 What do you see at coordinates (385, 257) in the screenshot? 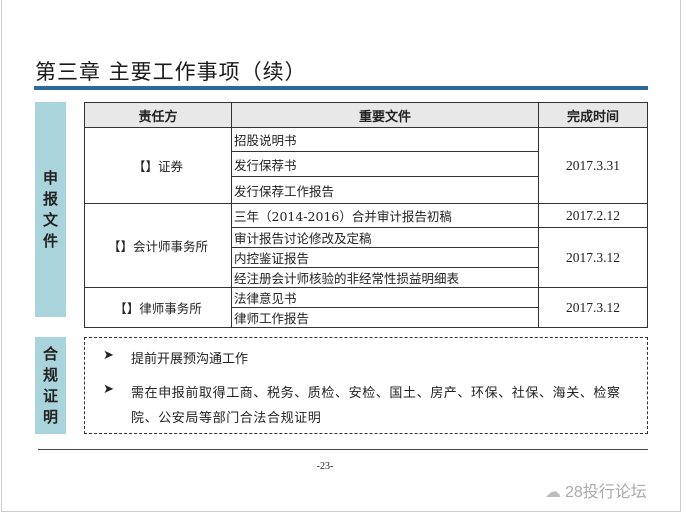
I see `doc-cell: 内控鉴证报告` at bounding box center [385, 257].